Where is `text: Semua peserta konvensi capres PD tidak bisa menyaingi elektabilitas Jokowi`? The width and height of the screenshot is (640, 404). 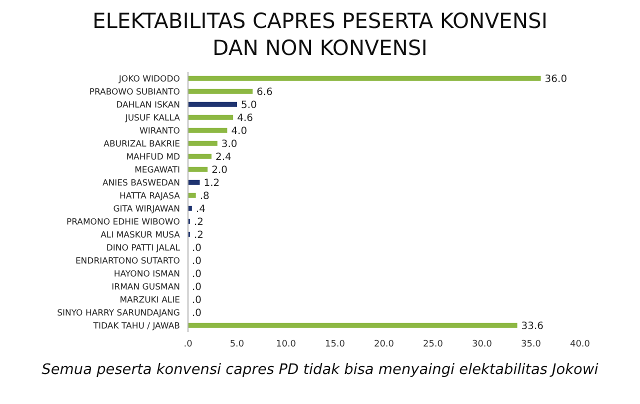 text: Semua peserta konvensi capres PD tidak bisa menyaingi elektabilitas Jokowi is located at coordinates (320, 370).